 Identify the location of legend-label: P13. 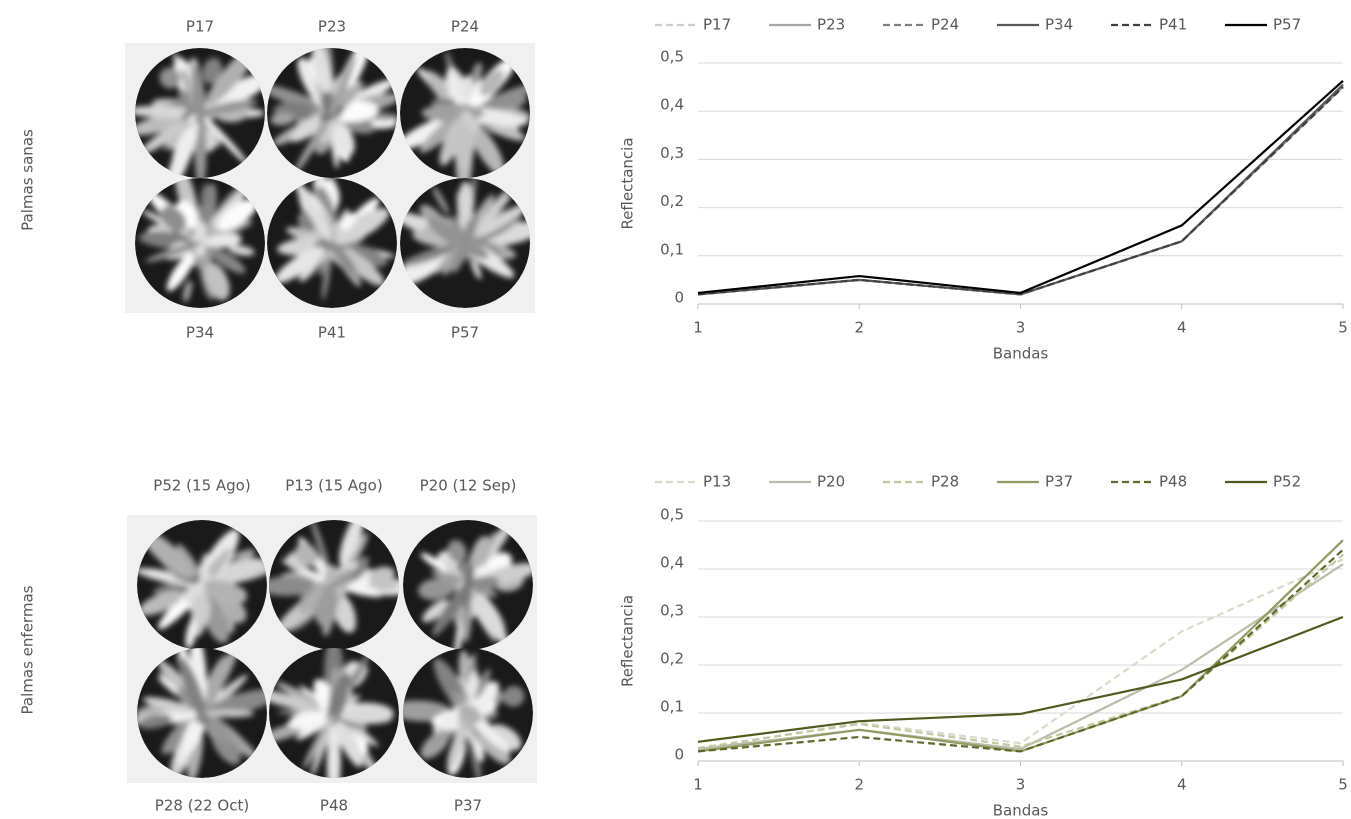
(717, 482).